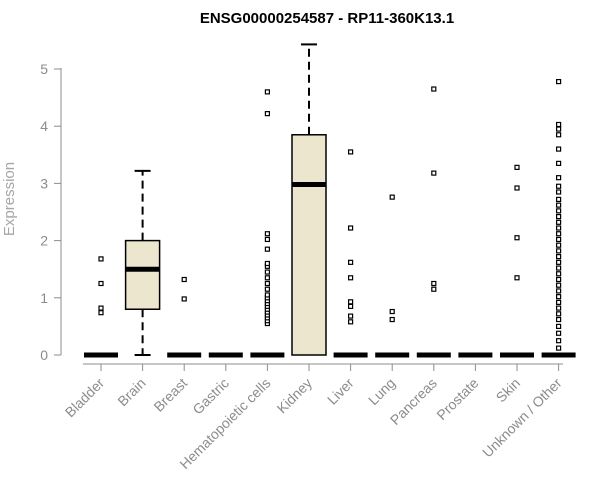 This screenshot has width=600, height=500. Describe the element at coordinates (457, 399) in the screenshot. I see `x-tick-label: Prostate` at that location.